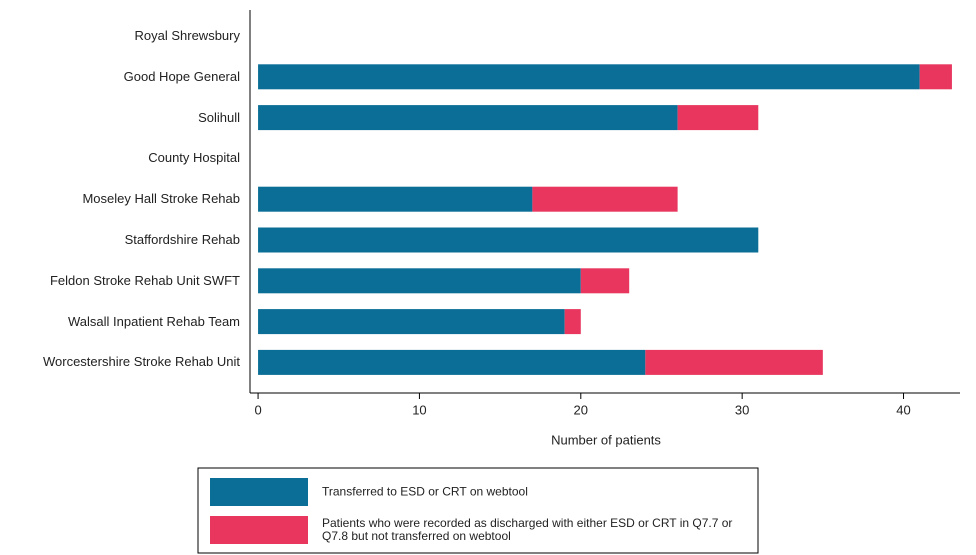 This screenshot has width=976, height=555. I want to click on x-tick-label: 20, so click(581, 409).